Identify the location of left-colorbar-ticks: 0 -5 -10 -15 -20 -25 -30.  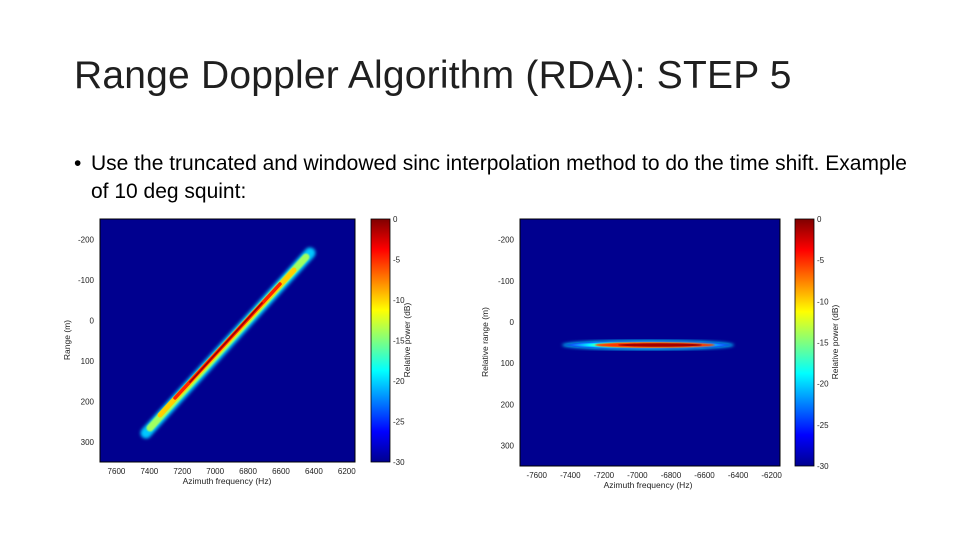
(399, 341).